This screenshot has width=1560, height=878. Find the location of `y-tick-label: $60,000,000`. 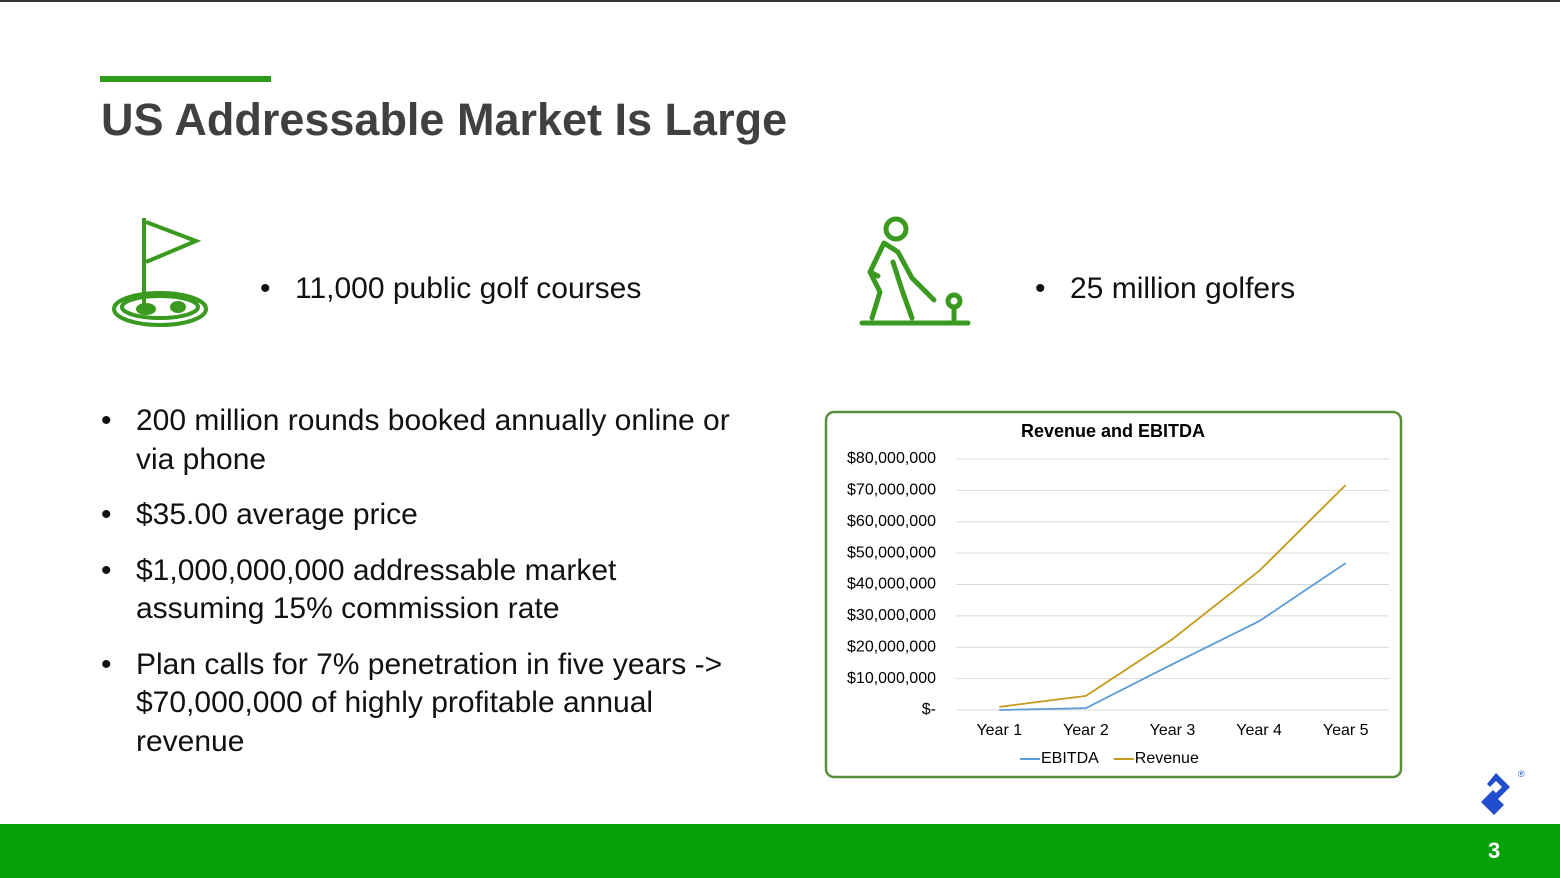

y-tick-label: $60,000,000 is located at coordinates (891, 521).